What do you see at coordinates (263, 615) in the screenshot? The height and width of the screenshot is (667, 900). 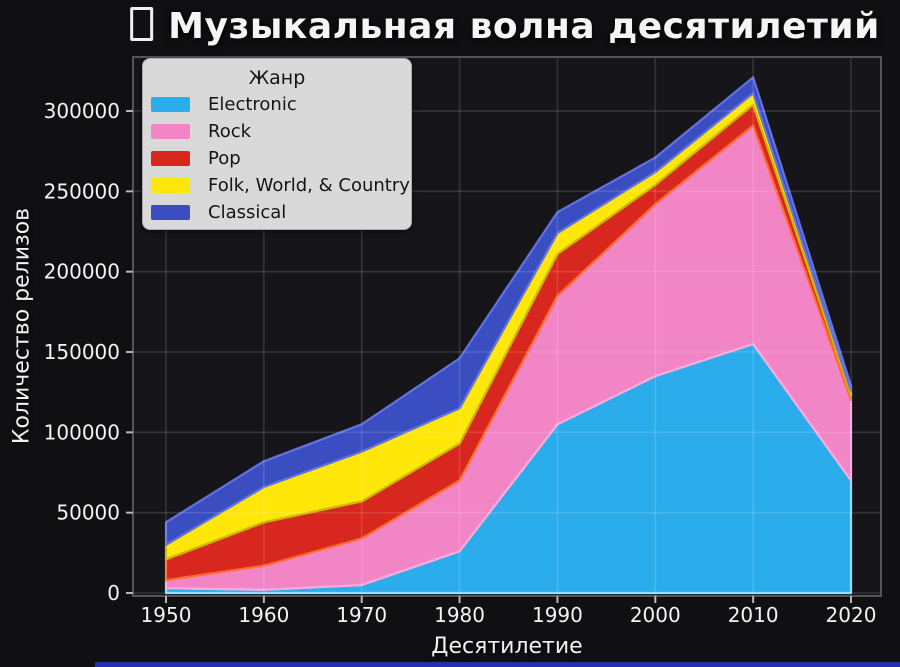 I see `x-tick-label: 1960` at bounding box center [263, 615].